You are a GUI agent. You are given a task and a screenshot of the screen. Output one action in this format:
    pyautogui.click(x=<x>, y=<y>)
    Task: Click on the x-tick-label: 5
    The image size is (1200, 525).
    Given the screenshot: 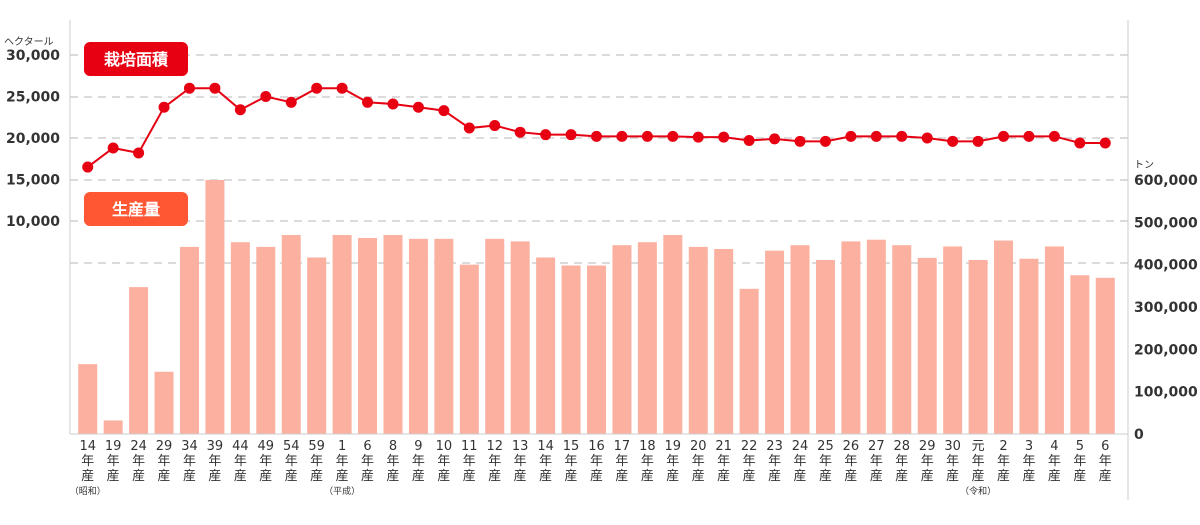 What is the action you would take?
    pyautogui.click(x=1080, y=446)
    